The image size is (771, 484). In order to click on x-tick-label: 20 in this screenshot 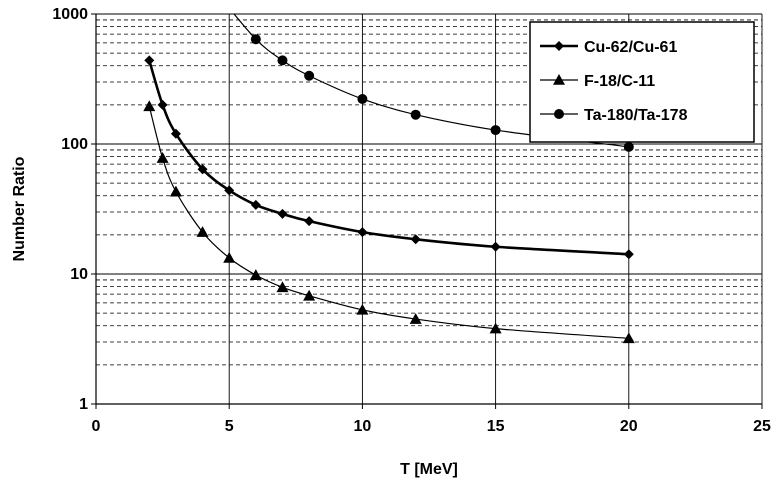, I will do `click(629, 426)`.